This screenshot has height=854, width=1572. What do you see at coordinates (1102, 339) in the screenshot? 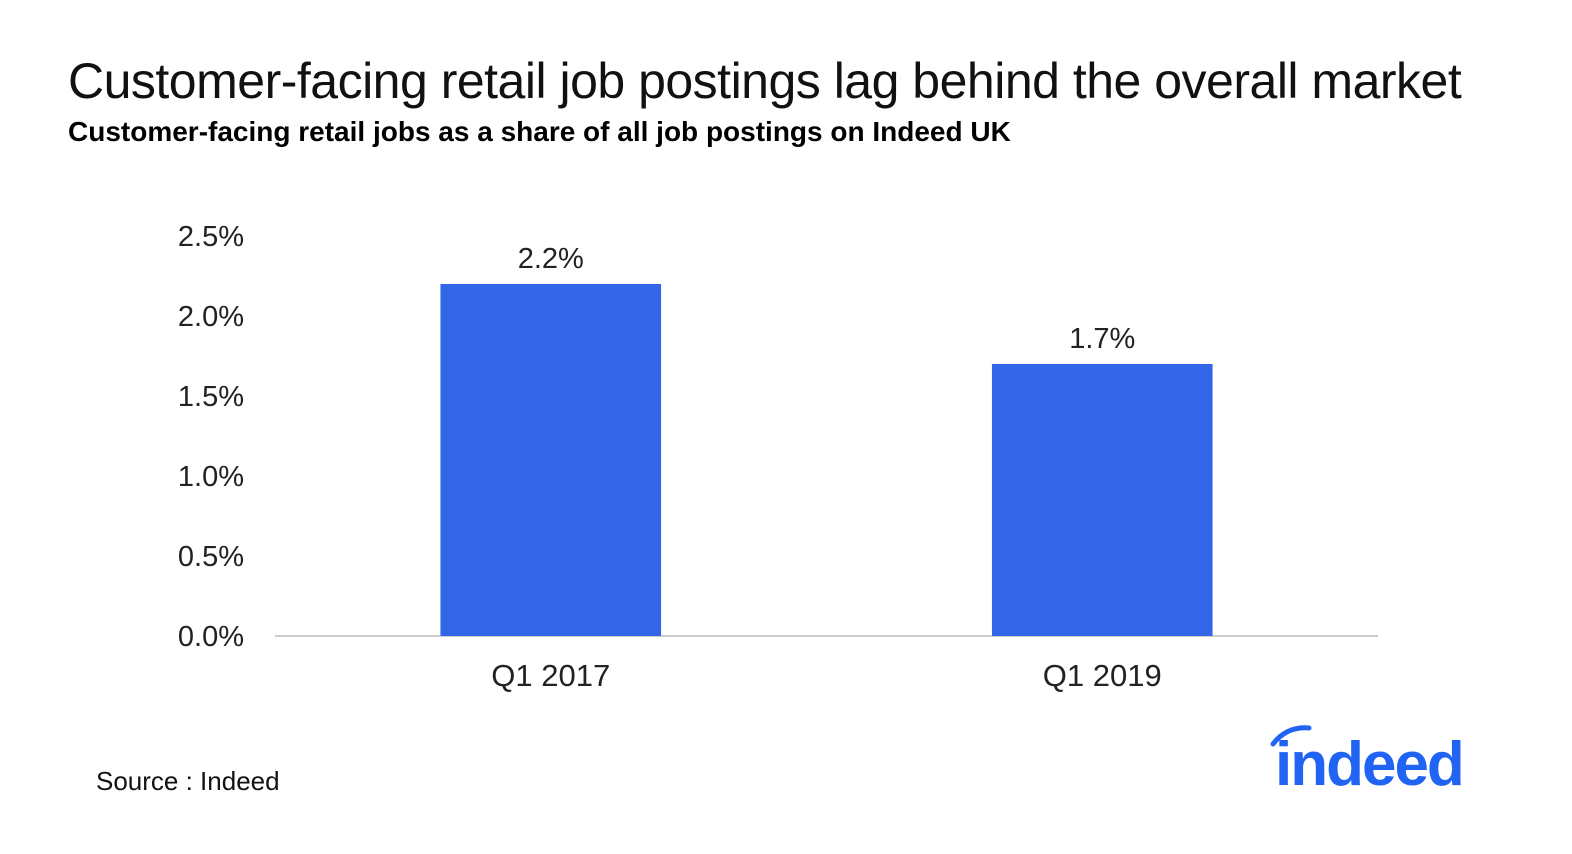
I see `bar-value-label: 1.7%` at bounding box center [1102, 339].